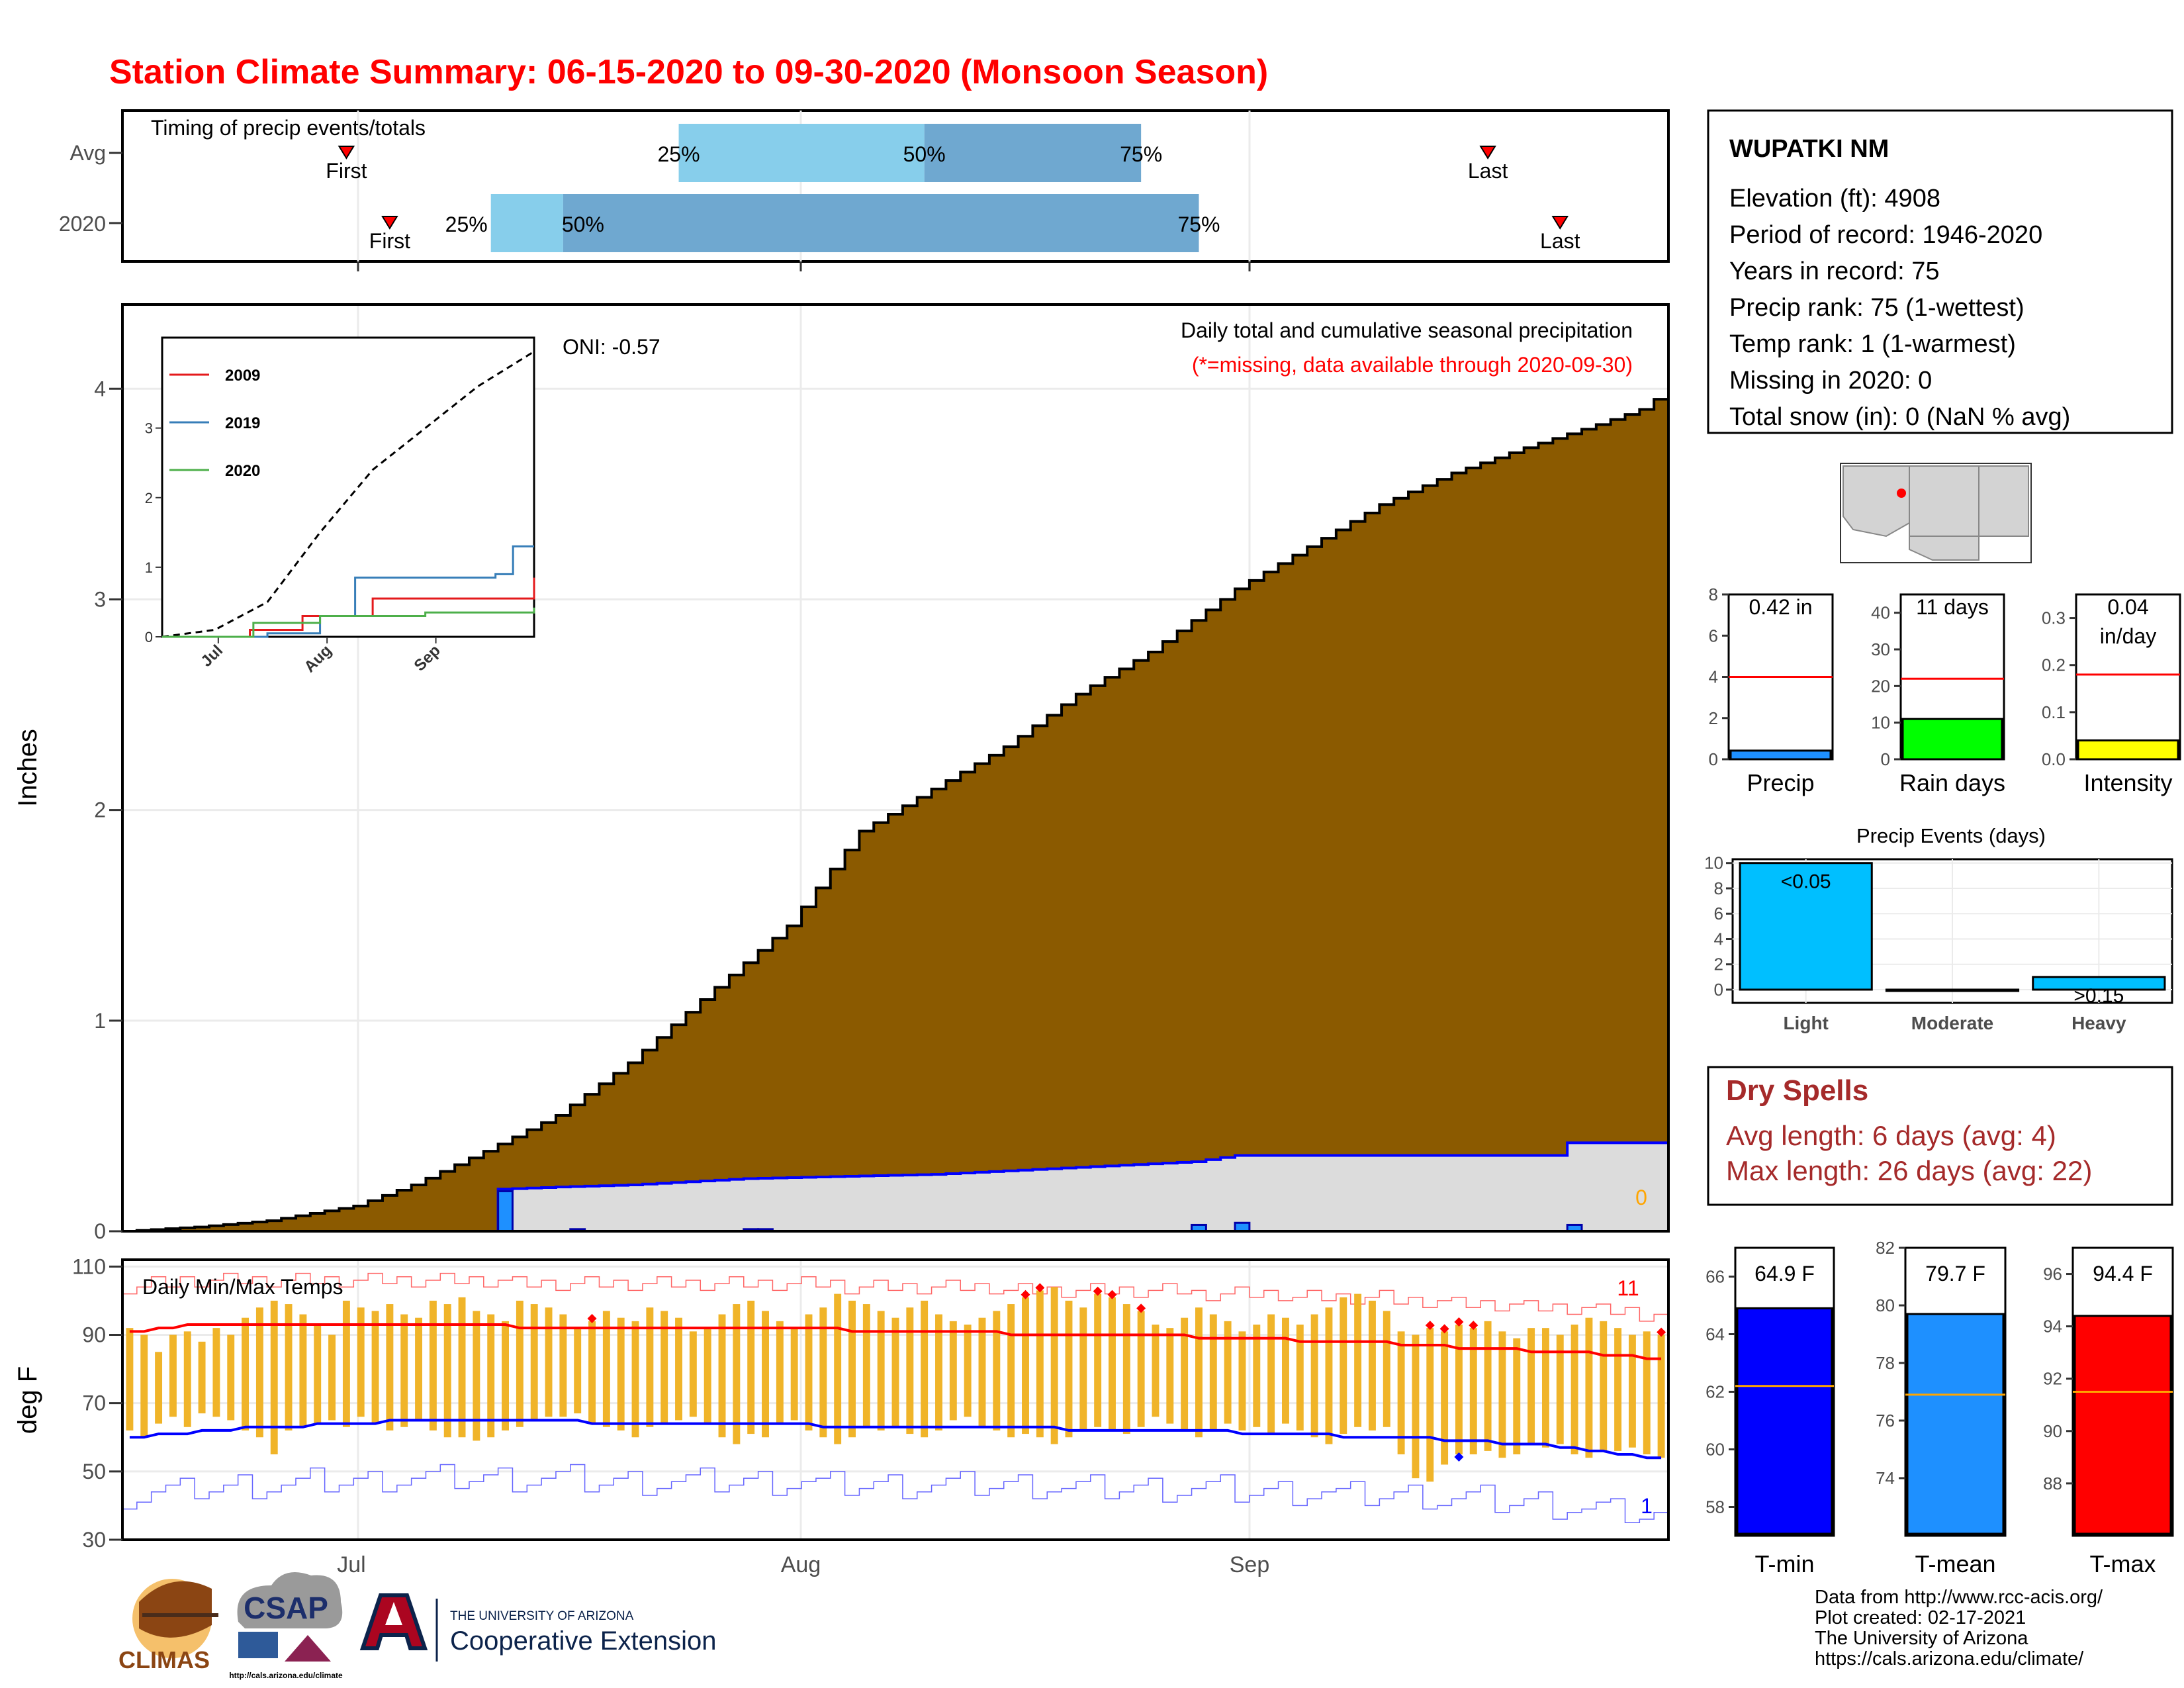 This screenshot has width=2184, height=1688. What do you see at coordinates (288, 128) in the screenshot?
I see `timing-title: Timing of precip events/totals` at bounding box center [288, 128].